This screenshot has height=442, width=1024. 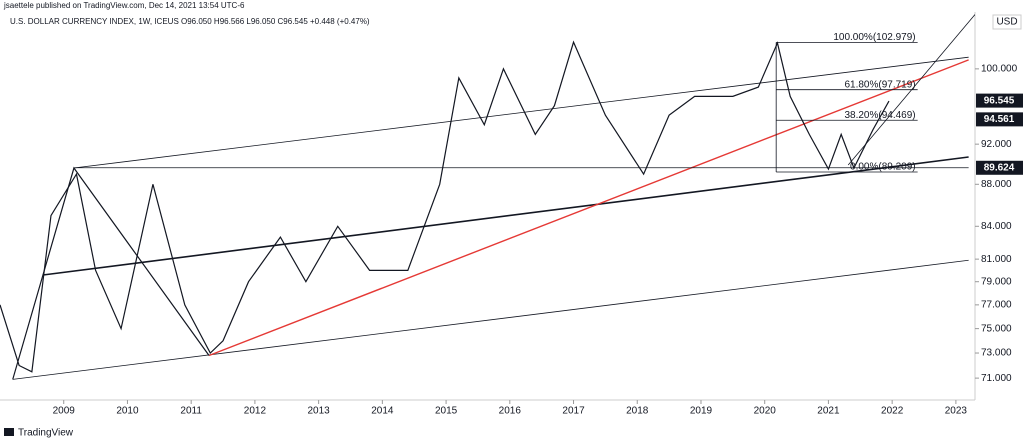 What do you see at coordinates (446, 411) in the screenshot?
I see `x-tick-label: 2015` at bounding box center [446, 411].